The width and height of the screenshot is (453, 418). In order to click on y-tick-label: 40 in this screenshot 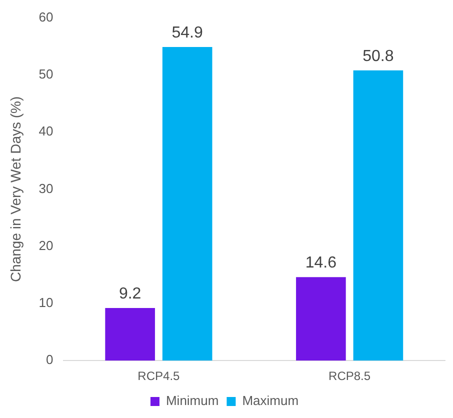, I will do `click(46, 131)`.